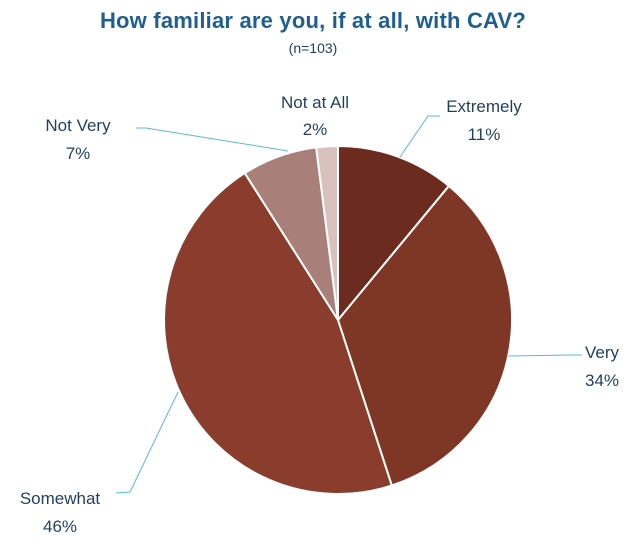  What do you see at coordinates (484, 106) in the screenshot?
I see `slice-category-label: Extremely` at bounding box center [484, 106].